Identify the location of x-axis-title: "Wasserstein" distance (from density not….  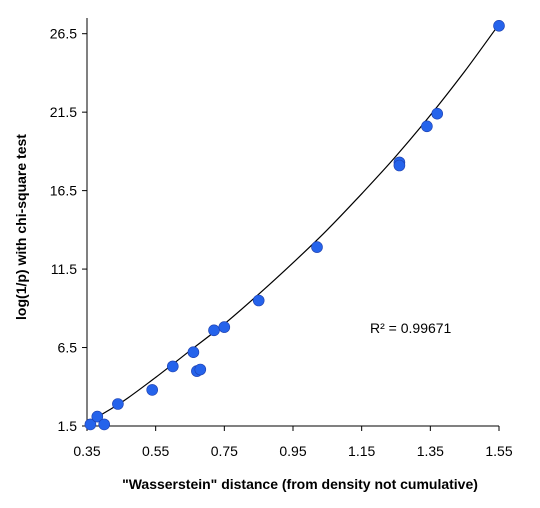
(300, 484).